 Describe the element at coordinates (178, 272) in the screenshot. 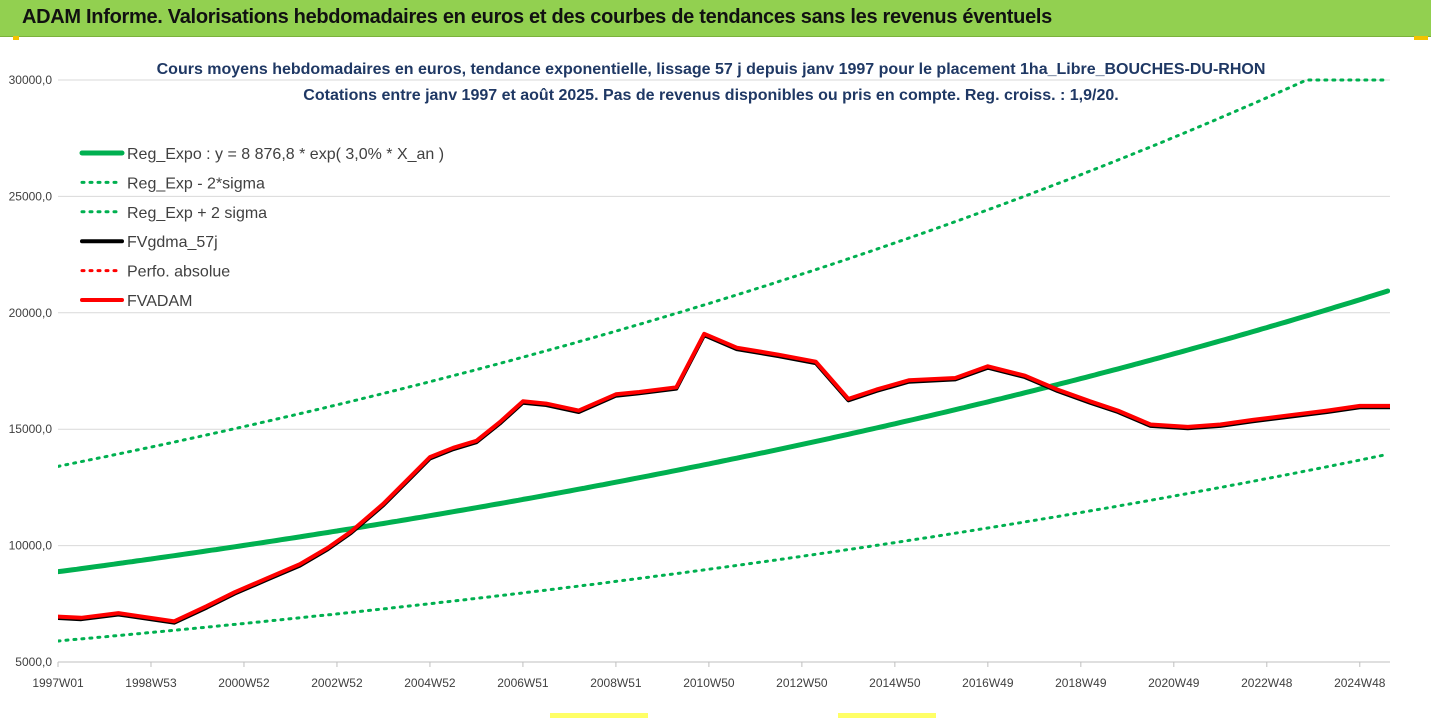

I see `legend-label: Perfo. absolue` at that location.